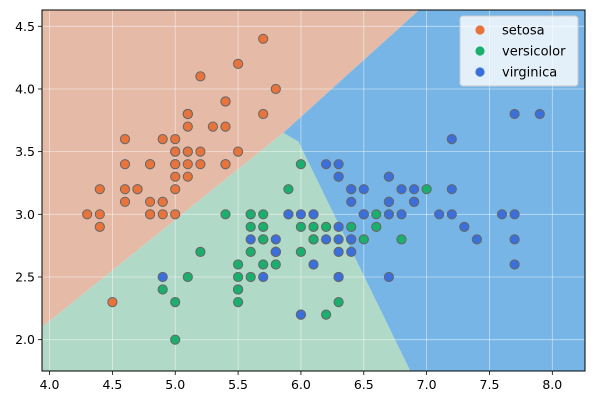 This screenshot has height=405, width=594. I want to click on legend-marker-virginica, so click(480, 72).